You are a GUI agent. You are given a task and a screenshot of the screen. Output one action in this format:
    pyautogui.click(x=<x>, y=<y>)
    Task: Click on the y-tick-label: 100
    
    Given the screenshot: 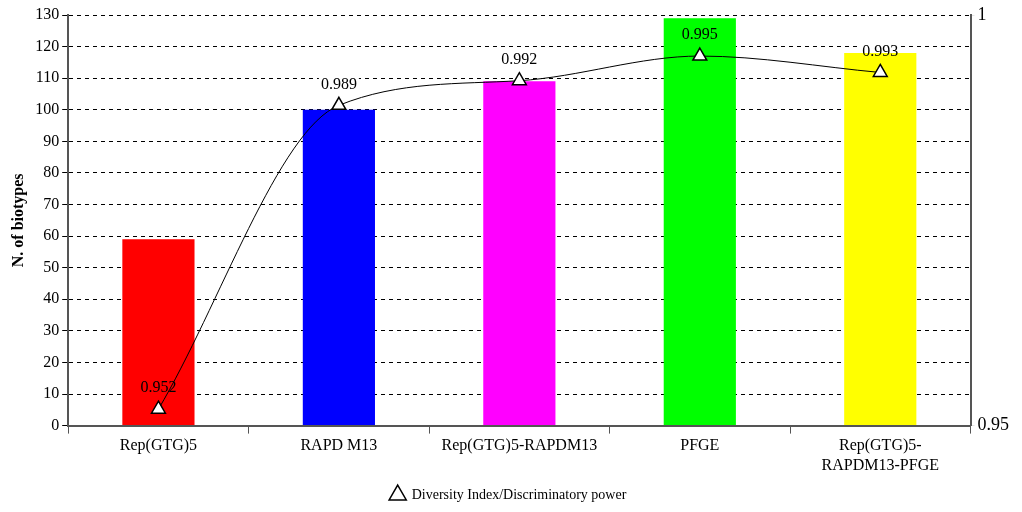 What is the action you would take?
    pyautogui.click(x=47, y=108)
    